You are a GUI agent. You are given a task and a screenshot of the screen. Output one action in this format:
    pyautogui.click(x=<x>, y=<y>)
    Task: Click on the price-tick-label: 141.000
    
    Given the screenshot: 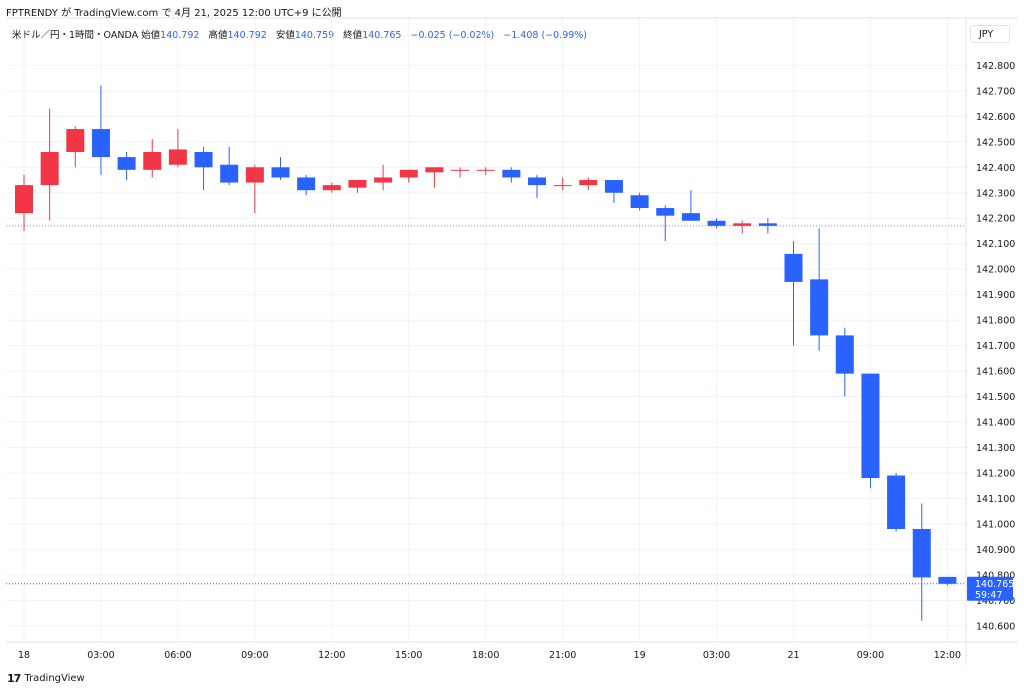 What is the action you would take?
    pyautogui.click(x=995, y=524)
    